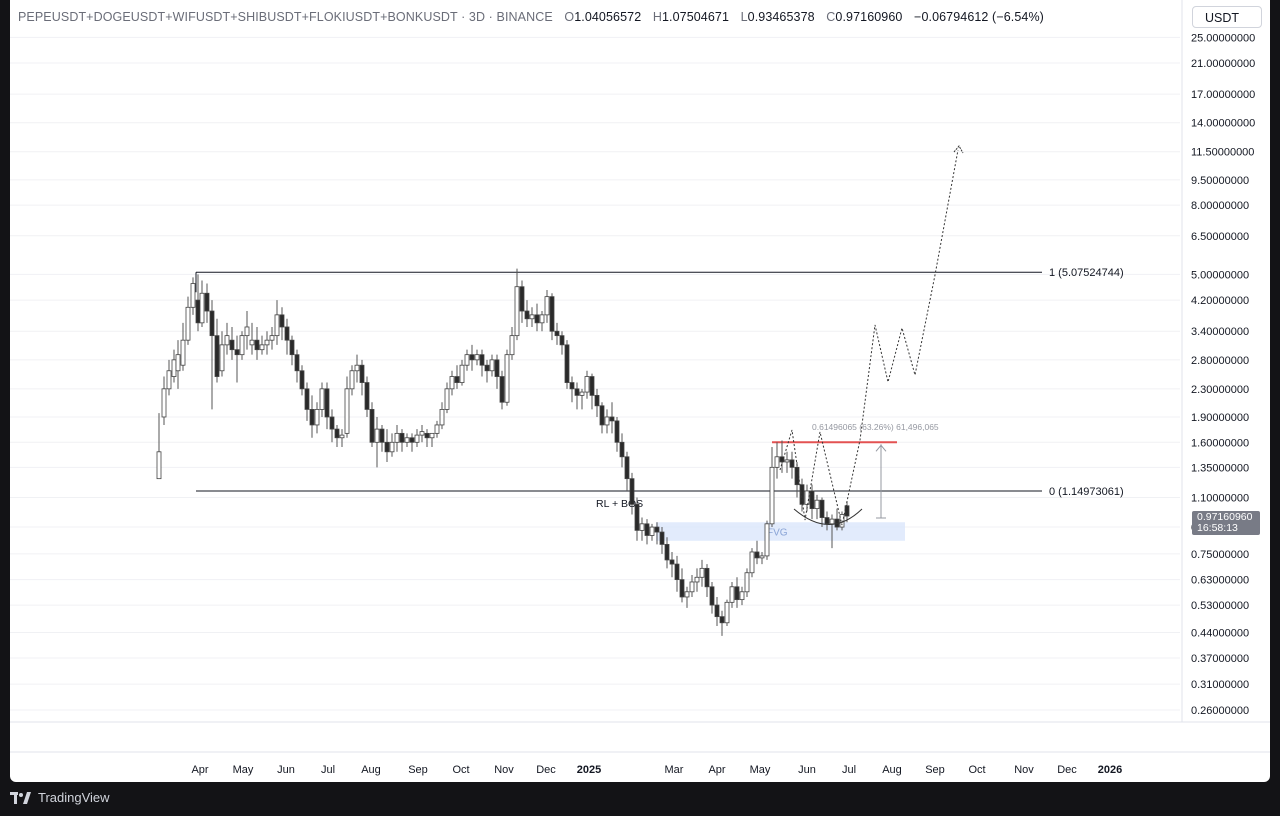  What do you see at coordinates (716, 770) in the screenshot?
I see `time-axis-label: Apr` at bounding box center [716, 770].